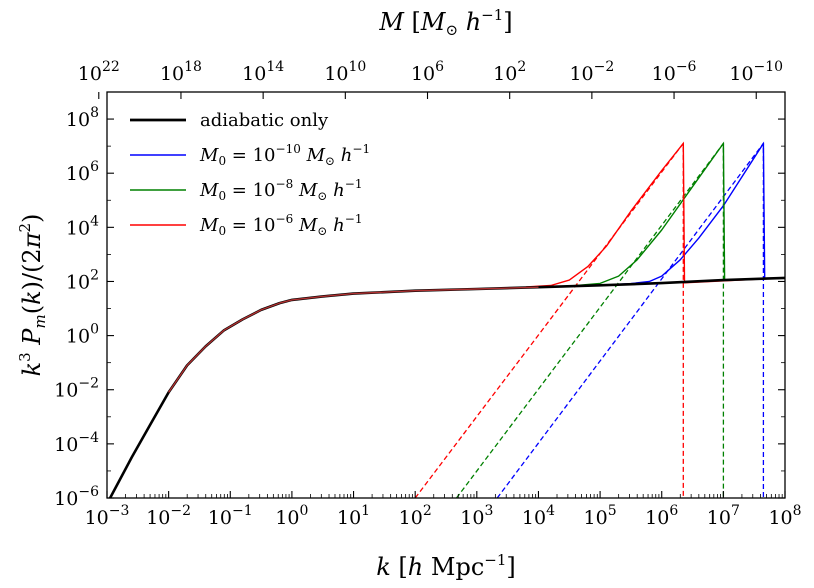 This screenshot has height=588, width=814. What do you see at coordinates (345, 72) in the screenshot?
I see `top-tick-label: 10¹⁰` at bounding box center [345, 72].